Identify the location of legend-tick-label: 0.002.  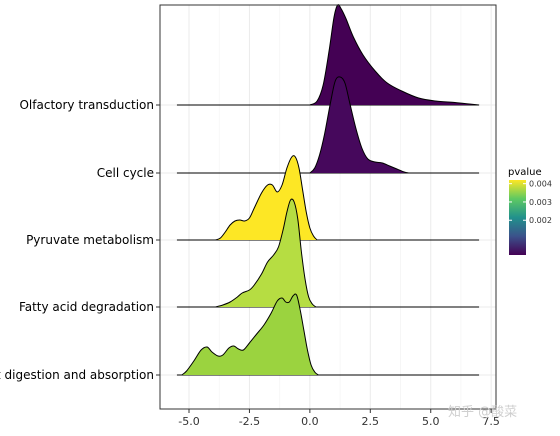
(540, 220).